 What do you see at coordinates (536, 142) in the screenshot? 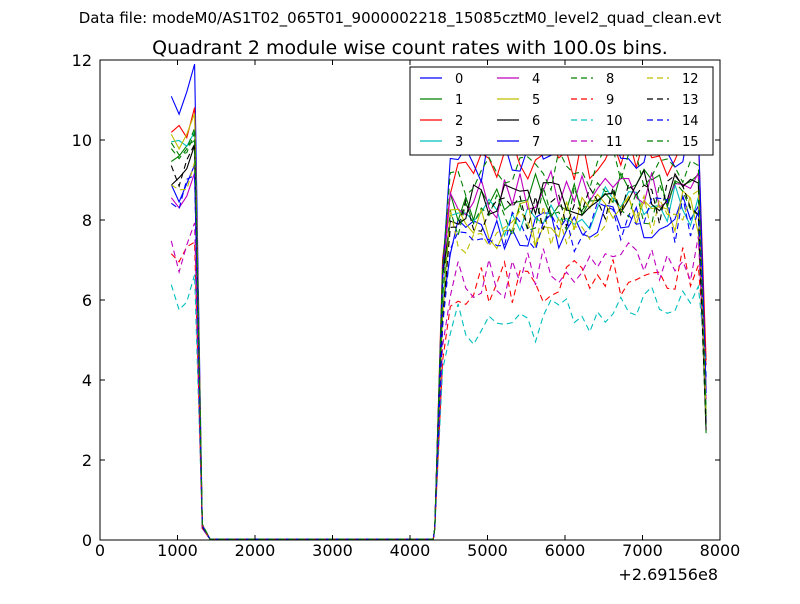
I see `legend-label-7: 7` at bounding box center [536, 142].